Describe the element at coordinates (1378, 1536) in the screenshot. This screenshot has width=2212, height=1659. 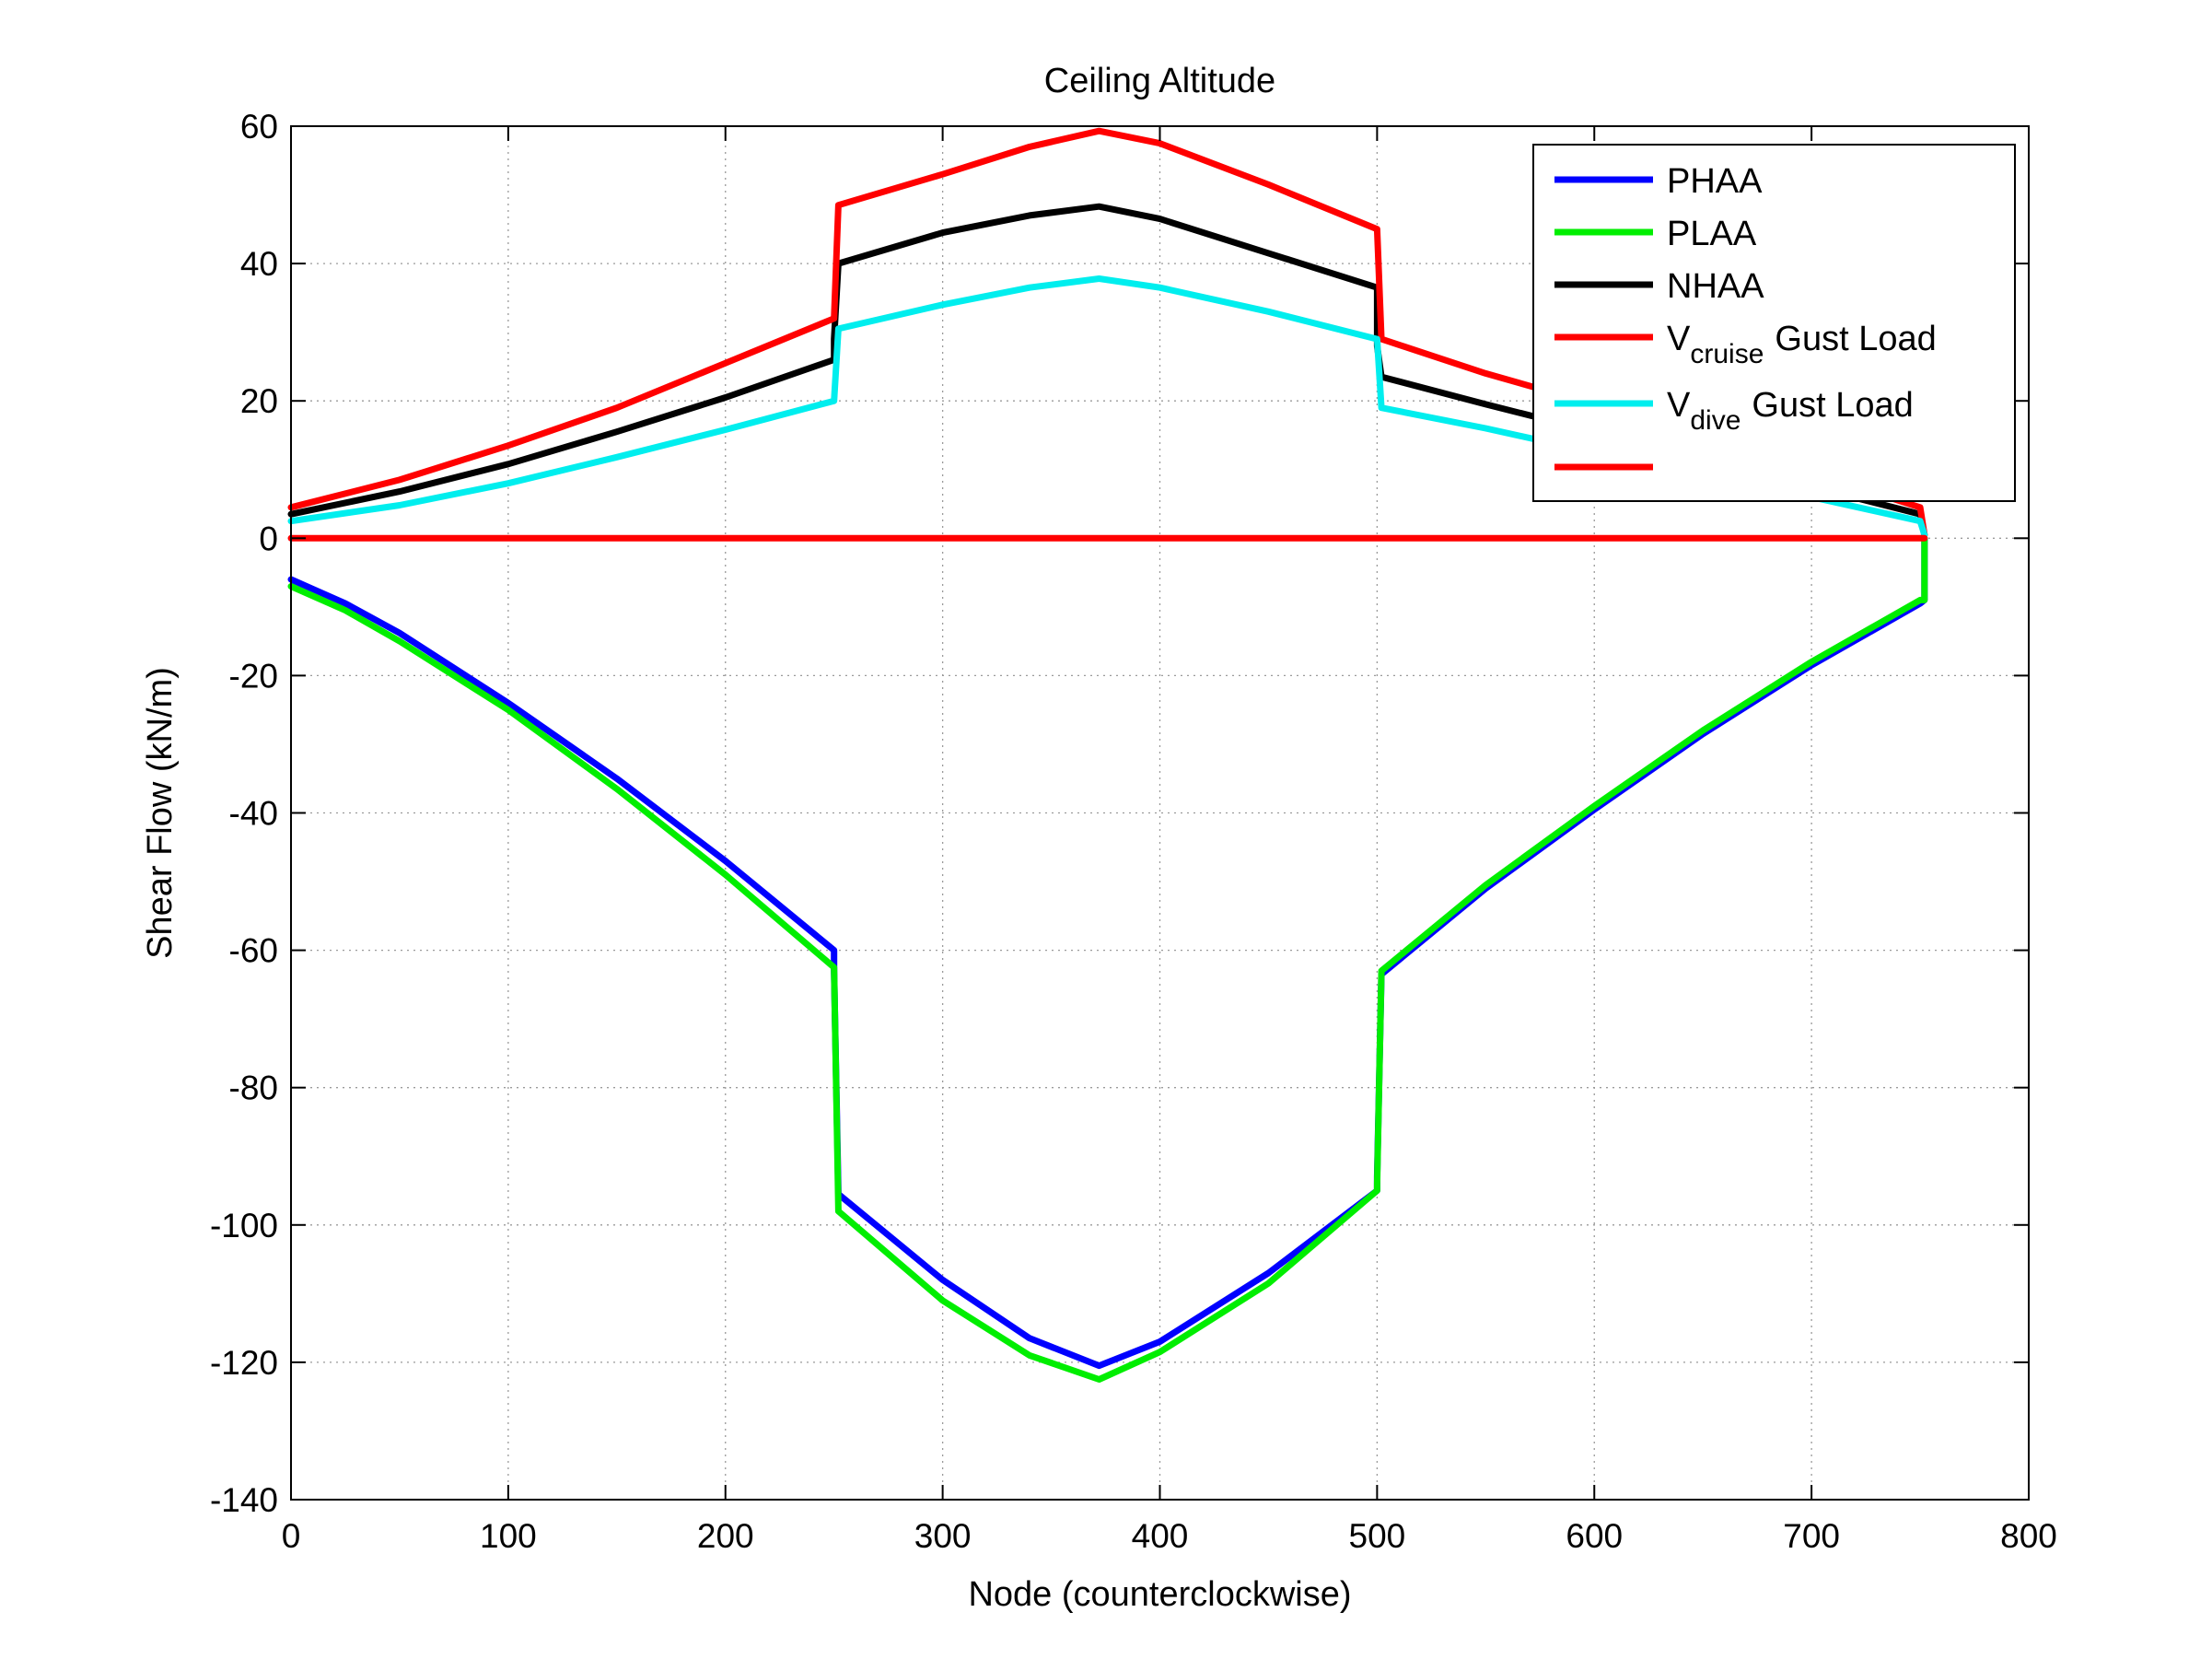
I see `x-tick-label: 500` at that location.